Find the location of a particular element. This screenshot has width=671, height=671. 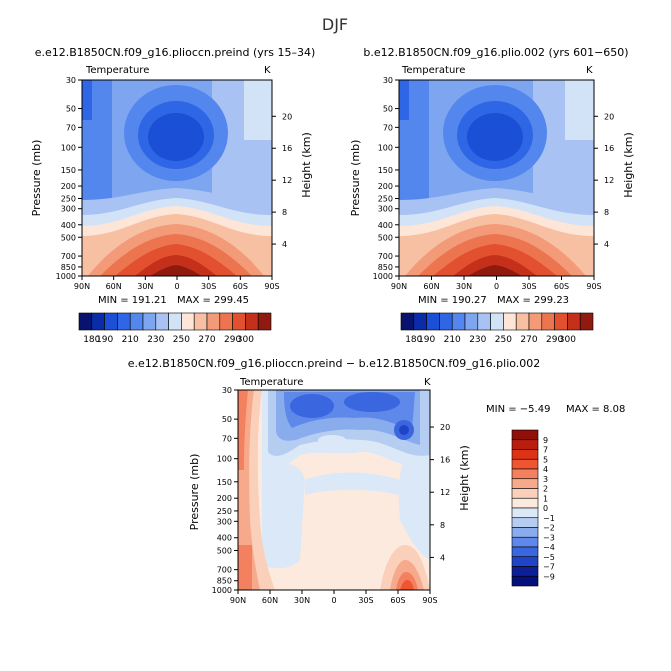

pressure-tick-label: 100 is located at coordinates (68, 147).